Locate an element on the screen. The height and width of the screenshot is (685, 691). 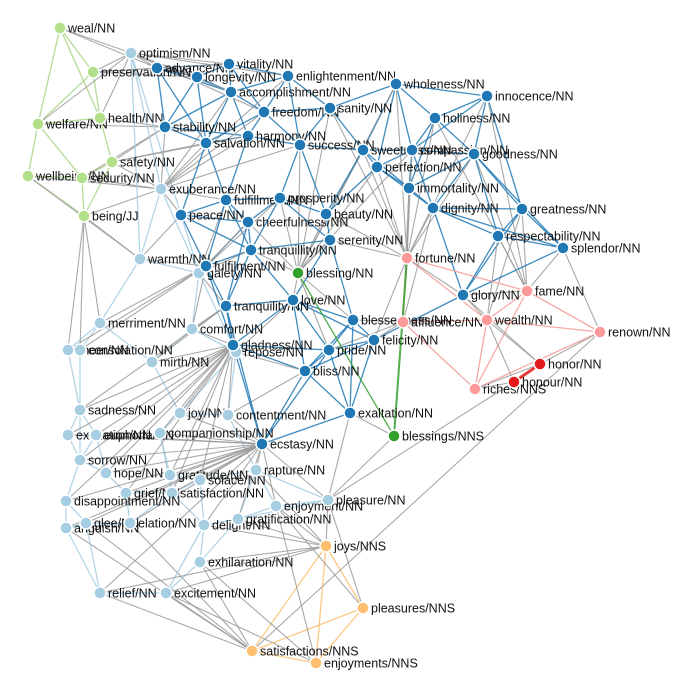
node-label: riches/NNS is located at coordinates (514, 389).